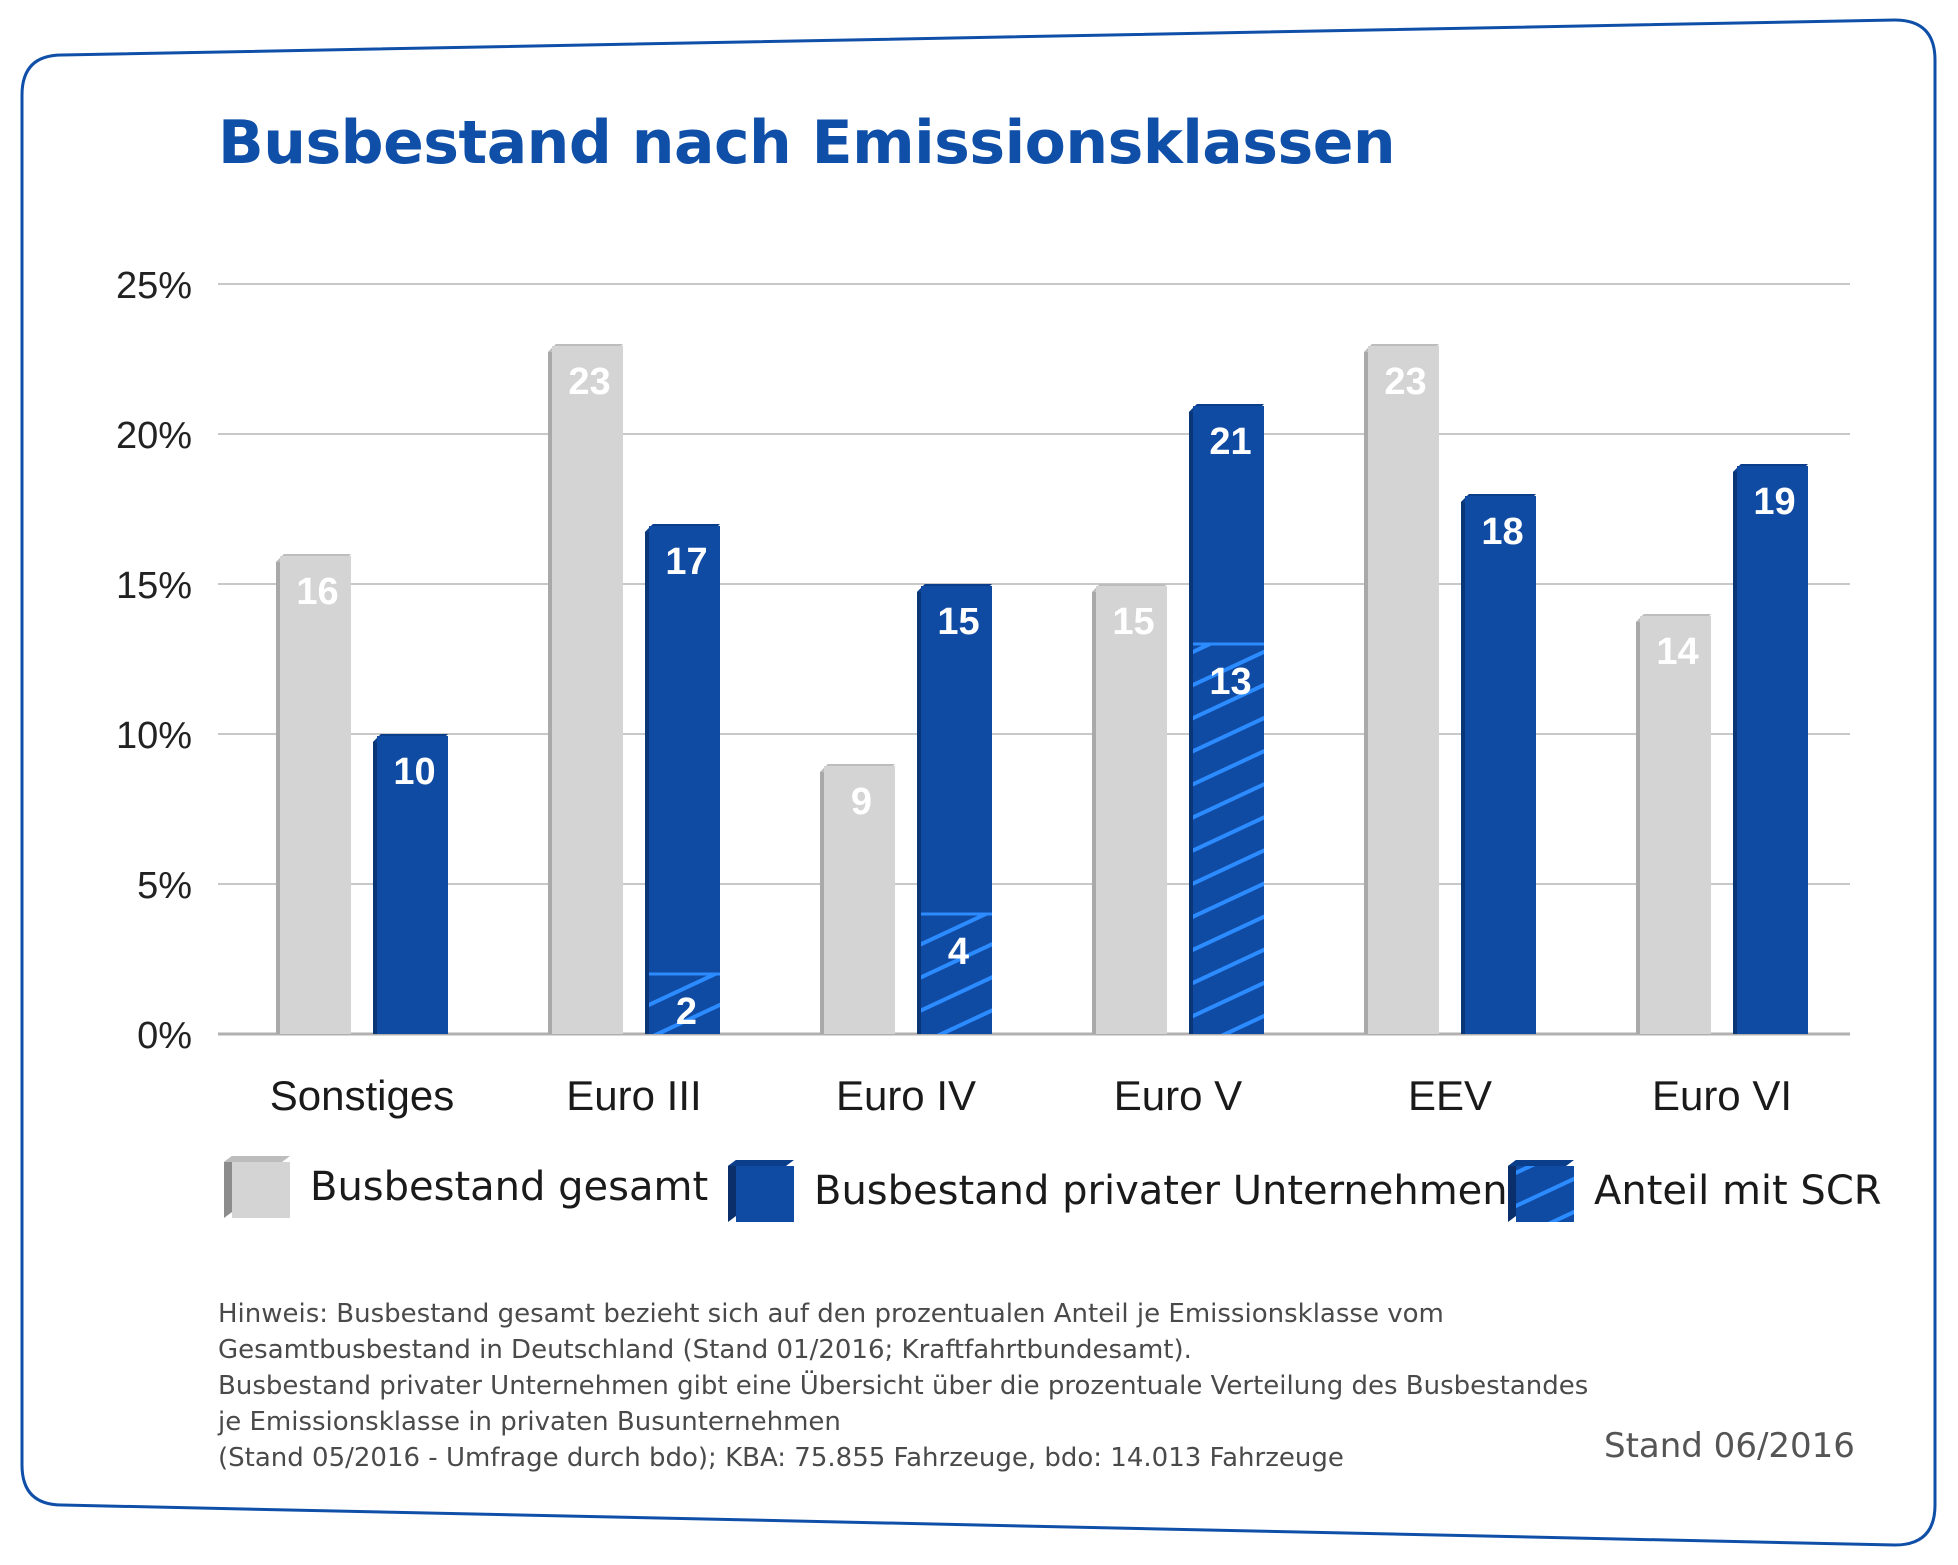  I want to click on data-label-scr: 13, so click(1230, 682).